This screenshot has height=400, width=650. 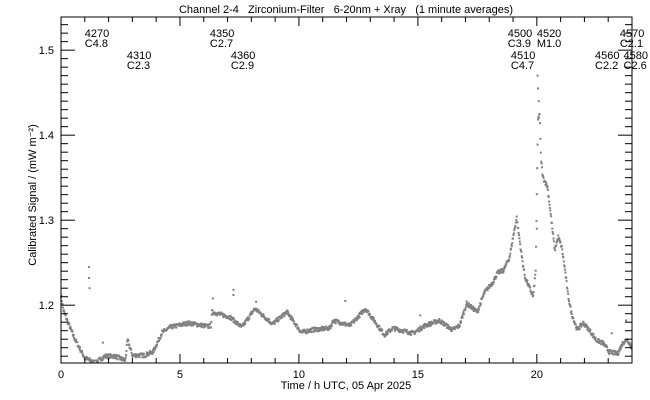 What do you see at coordinates (139, 56) in the screenshot?
I see `flare-id: 4310` at bounding box center [139, 56].